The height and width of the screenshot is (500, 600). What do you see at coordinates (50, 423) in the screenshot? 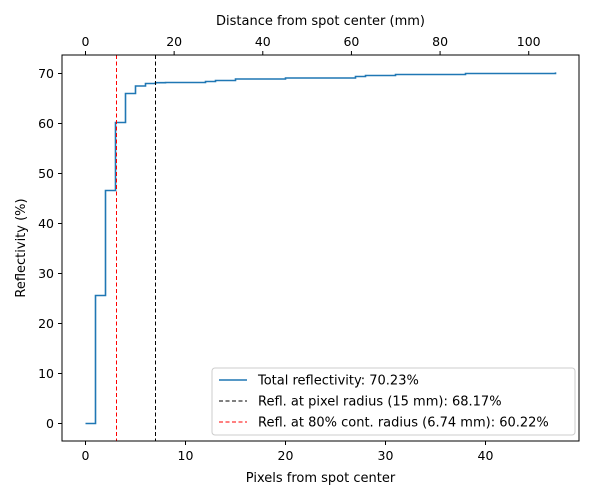
I see `y-tick-label: 0` at bounding box center [50, 423].